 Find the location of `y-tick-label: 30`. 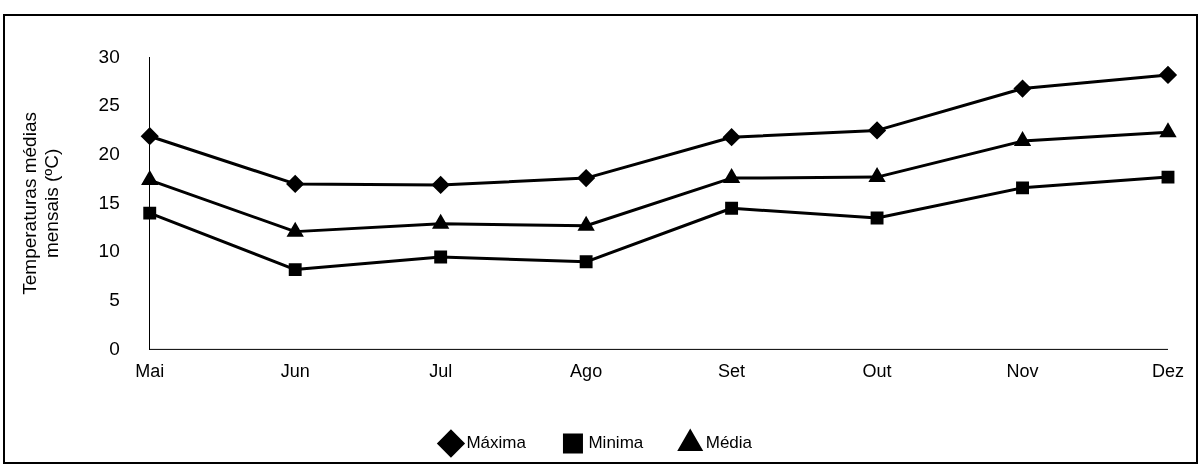

y-tick-label: 30 is located at coordinates (109, 56).